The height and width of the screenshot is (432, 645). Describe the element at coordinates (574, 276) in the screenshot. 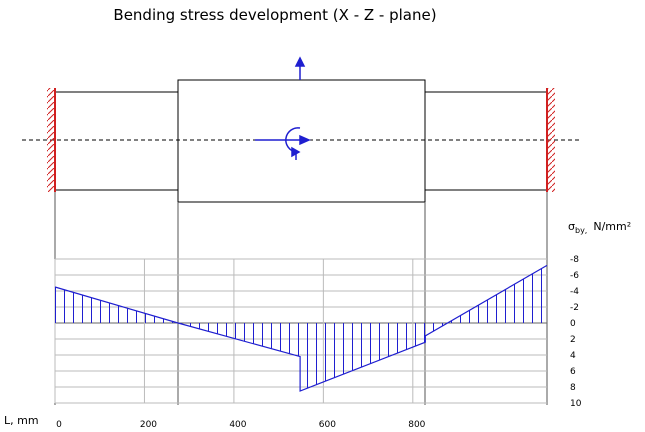

I see `y-tick-label: -6` at that location.